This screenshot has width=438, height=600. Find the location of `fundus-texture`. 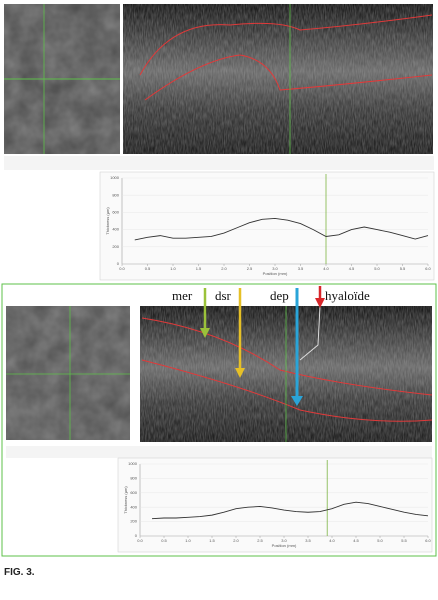

fundus-texture is located at coordinates (68, 373).